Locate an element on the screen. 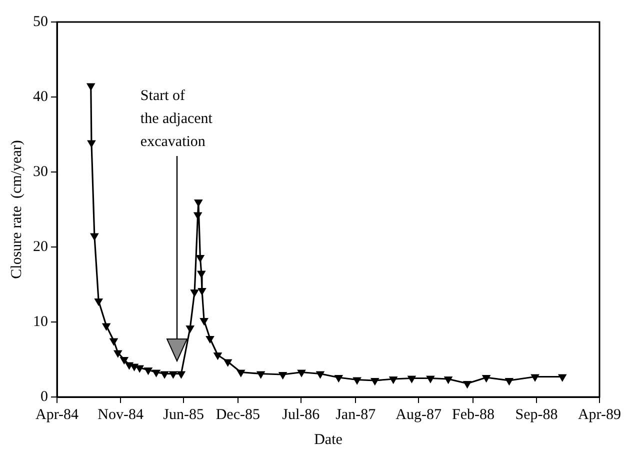 The height and width of the screenshot is (457, 624). annotation: Start of the adjacent excavation is located at coordinates (177, 119).